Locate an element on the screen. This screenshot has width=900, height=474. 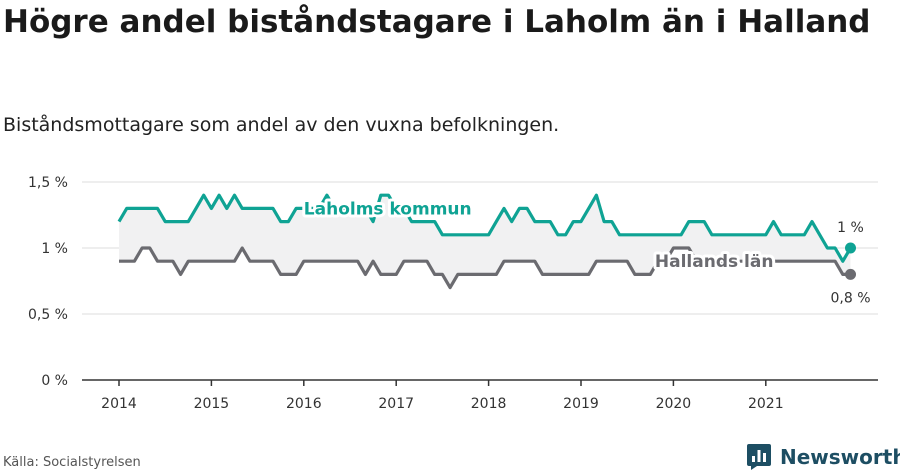
bar-chart-logo-icon is located at coordinates (759, 457).